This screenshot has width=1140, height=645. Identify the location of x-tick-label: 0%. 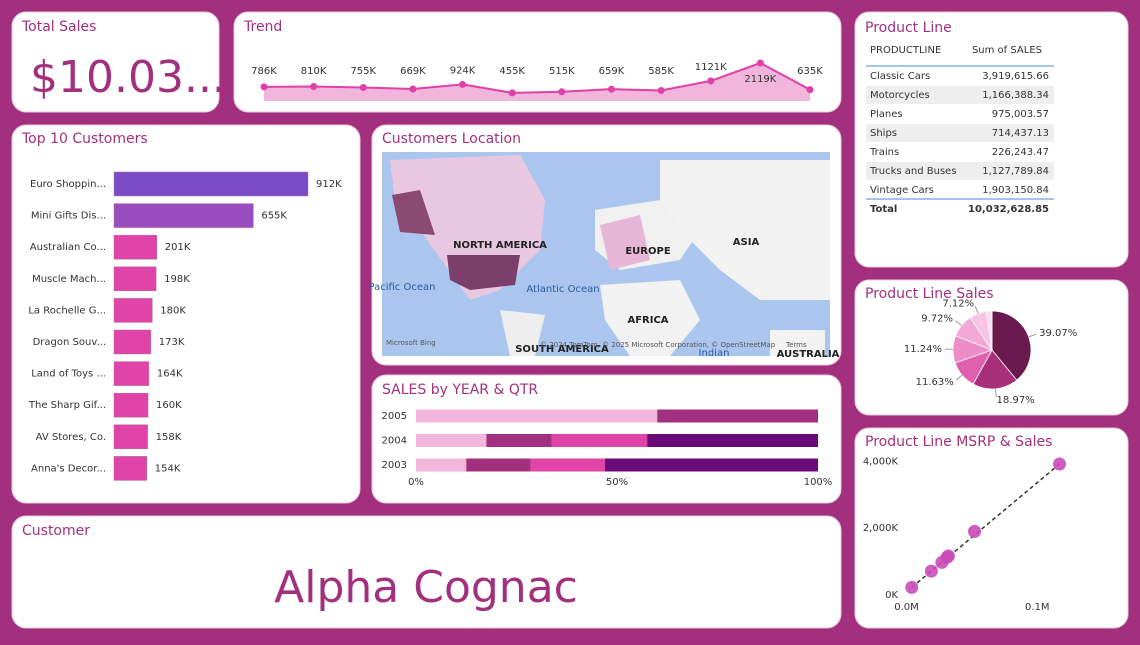
(416, 482).